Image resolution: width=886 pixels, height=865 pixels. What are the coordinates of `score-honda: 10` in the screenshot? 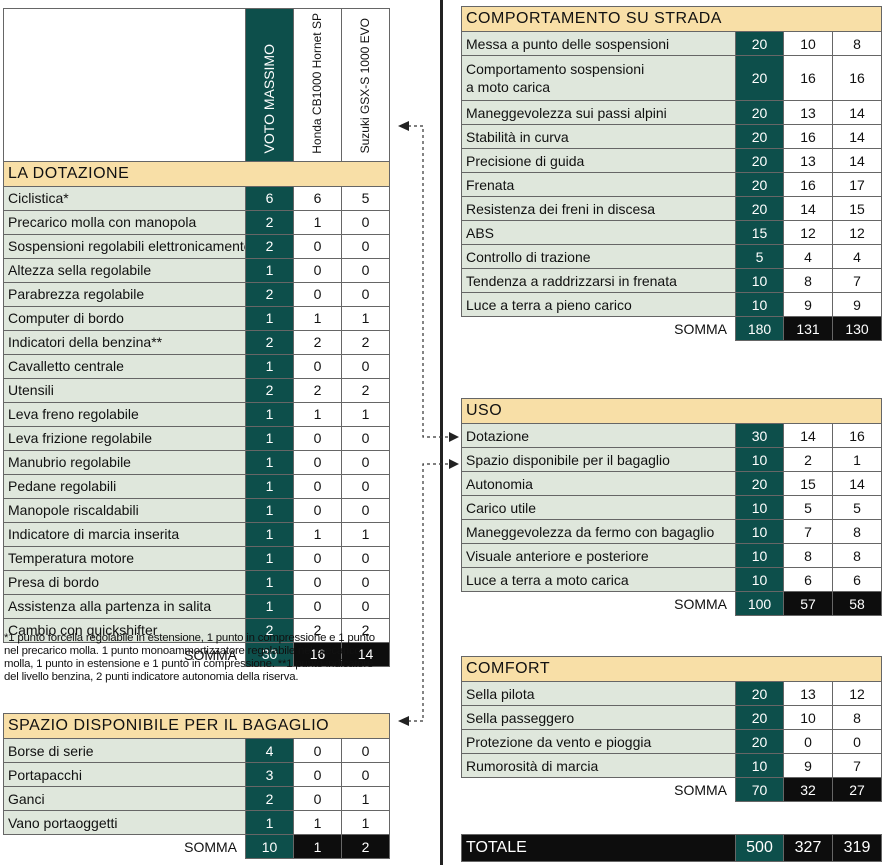 It's located at (808, 717).